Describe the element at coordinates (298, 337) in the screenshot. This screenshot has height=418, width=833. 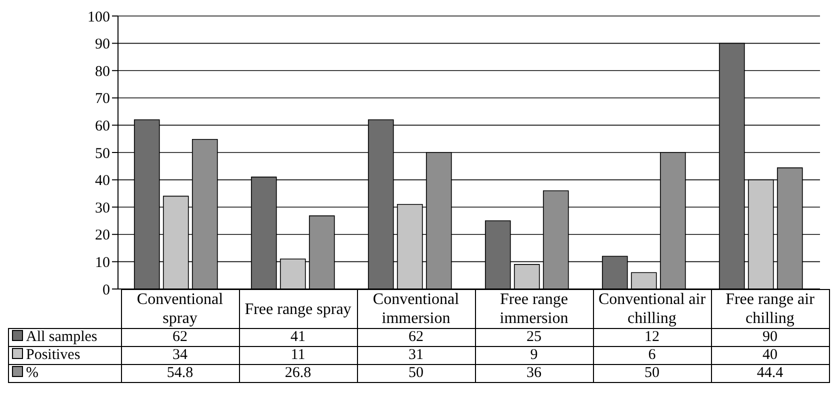
I see `data-label: 41` at that location.